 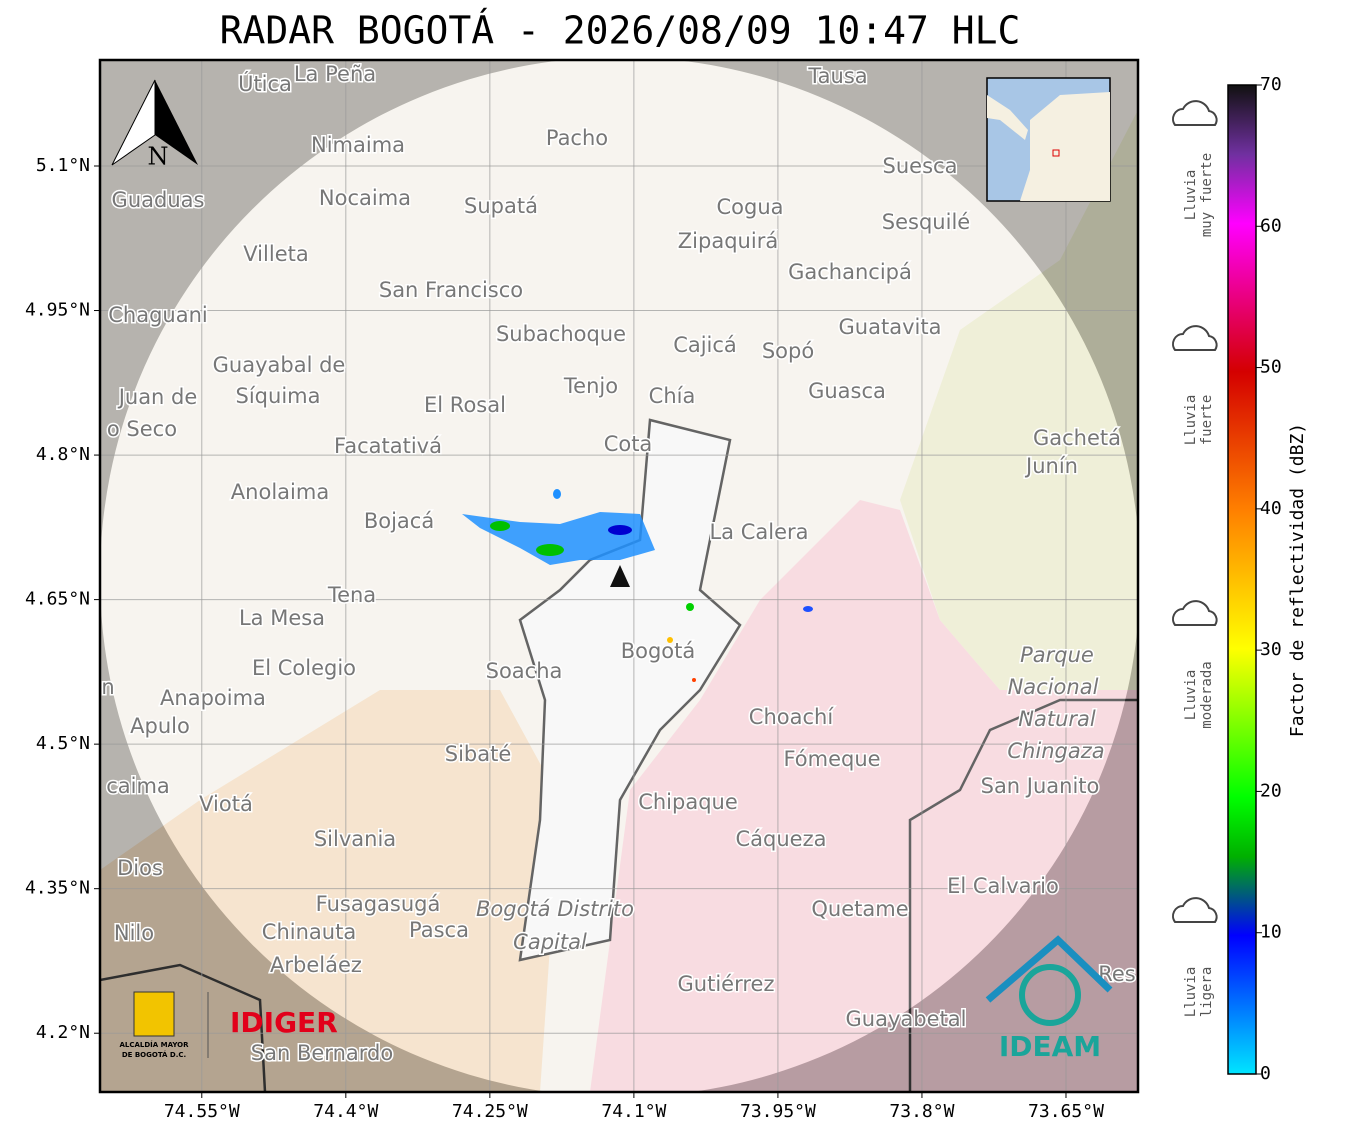 I want to click on place-label: Cajicá, so click(x=705, y=345).